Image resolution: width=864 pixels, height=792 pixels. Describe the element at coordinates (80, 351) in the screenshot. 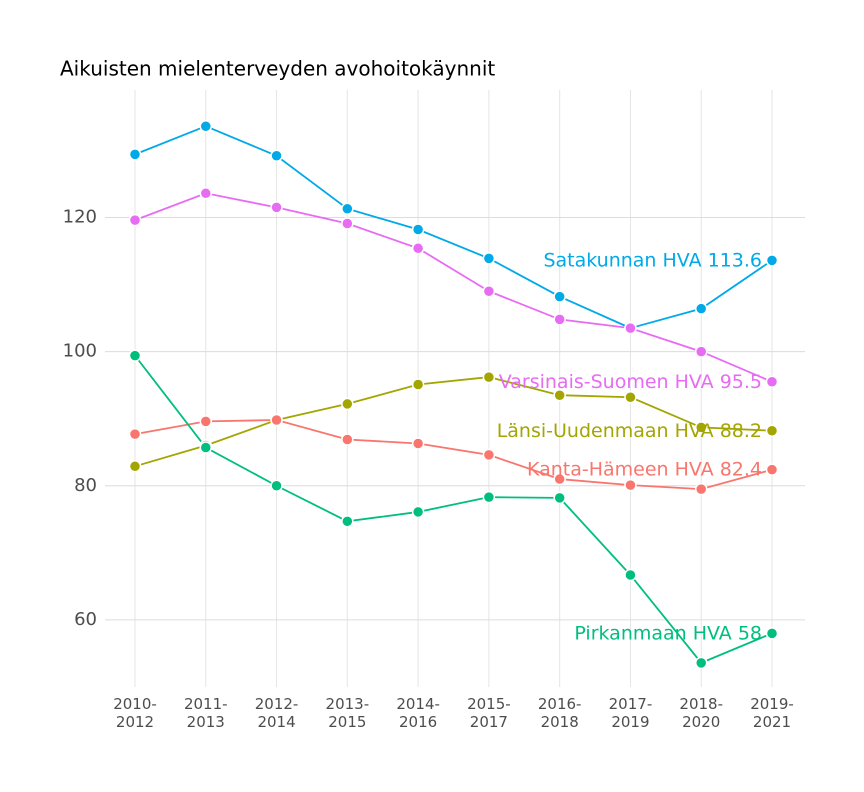

I see `y-tick-label: 100` at that location.